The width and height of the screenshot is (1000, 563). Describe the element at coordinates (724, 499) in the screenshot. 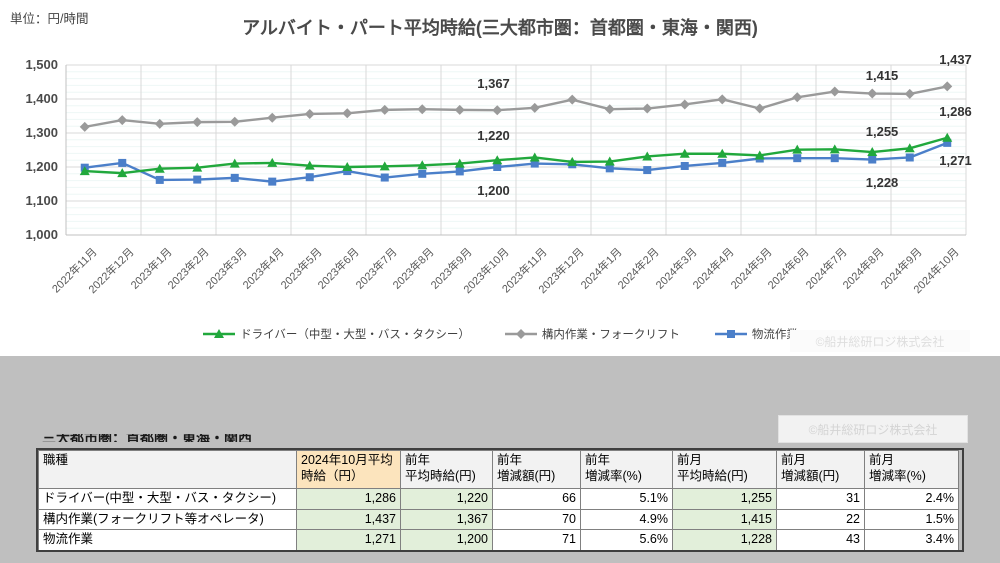

I see `cell-prev-month-wage: 1,255` at that location.